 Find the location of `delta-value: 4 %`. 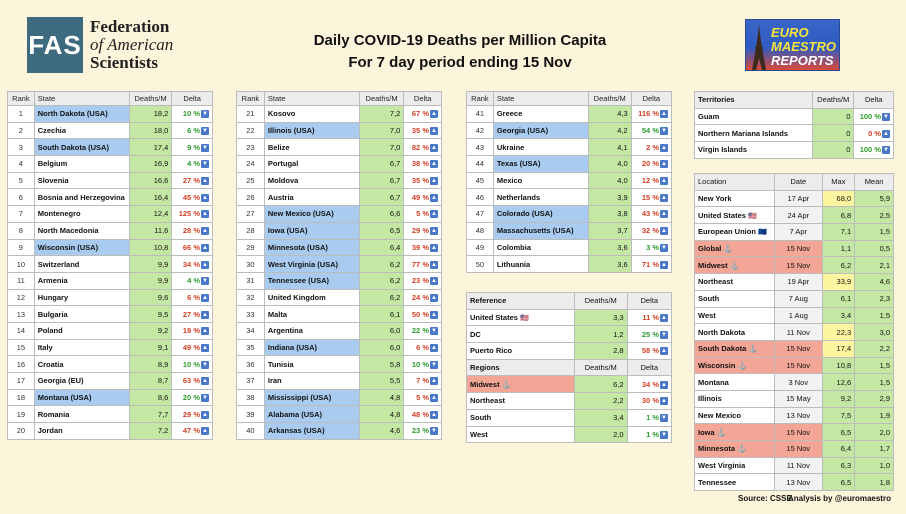

delta-value: 4 % is located at coordinates (193, 281).